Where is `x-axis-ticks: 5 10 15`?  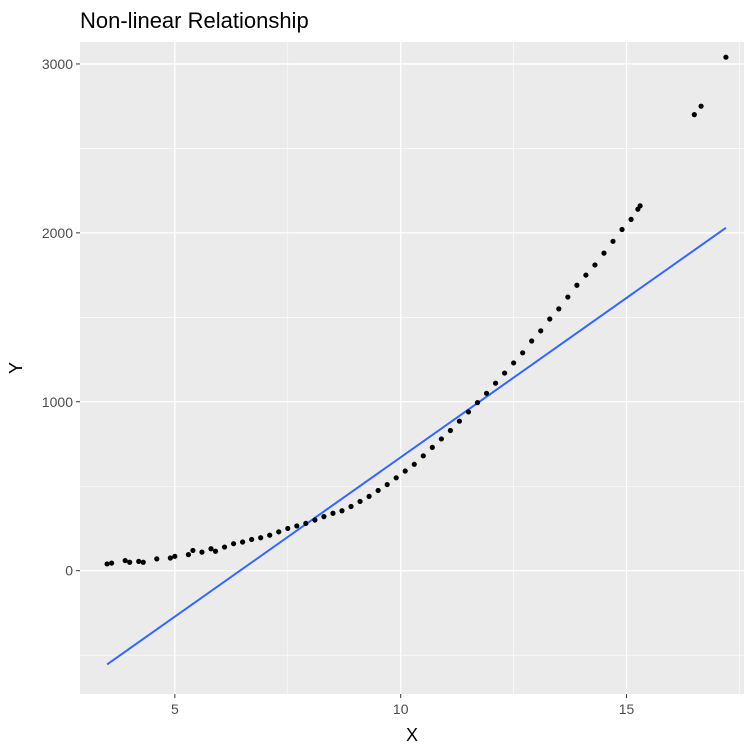
x-axis-ticks: 5 10 15 is located at coordinates (403, 705).